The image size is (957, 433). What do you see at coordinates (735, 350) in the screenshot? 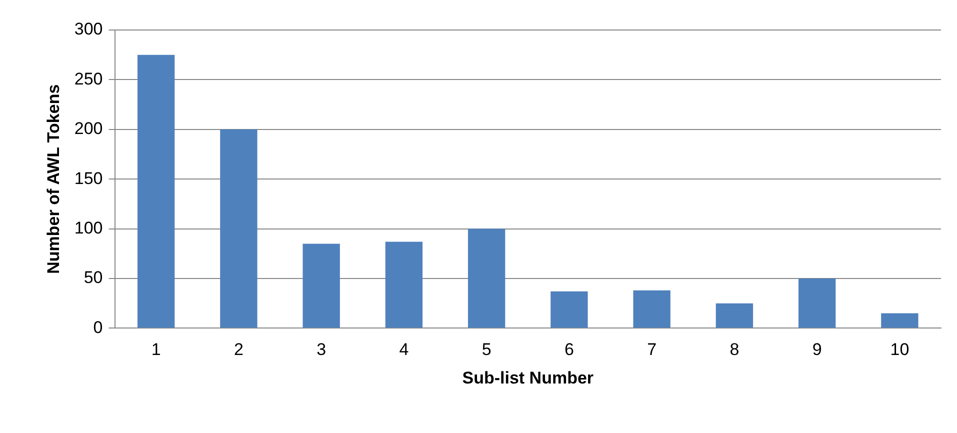
I see `x-tick-label: 8` at bounding box center [735, 350].